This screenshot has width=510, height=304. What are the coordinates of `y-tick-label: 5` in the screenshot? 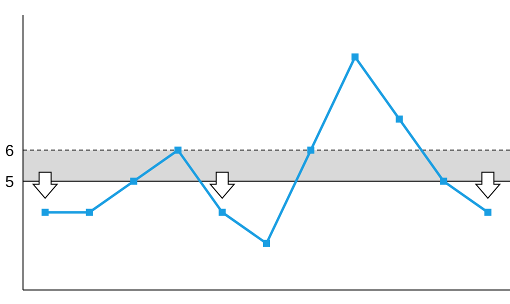 It's located at (9, 182).